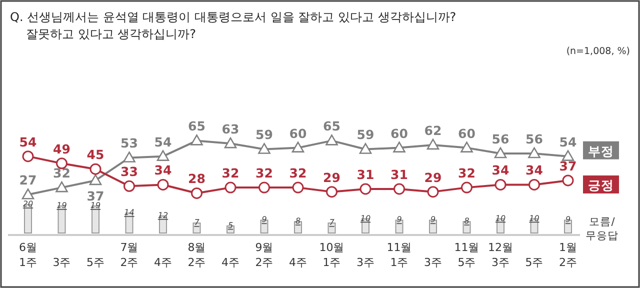 The height and width of the screenshot is (288, 640). Describe the element at coordinates (231, 225) in the screenshot. I see `data-label: 5` at that location.